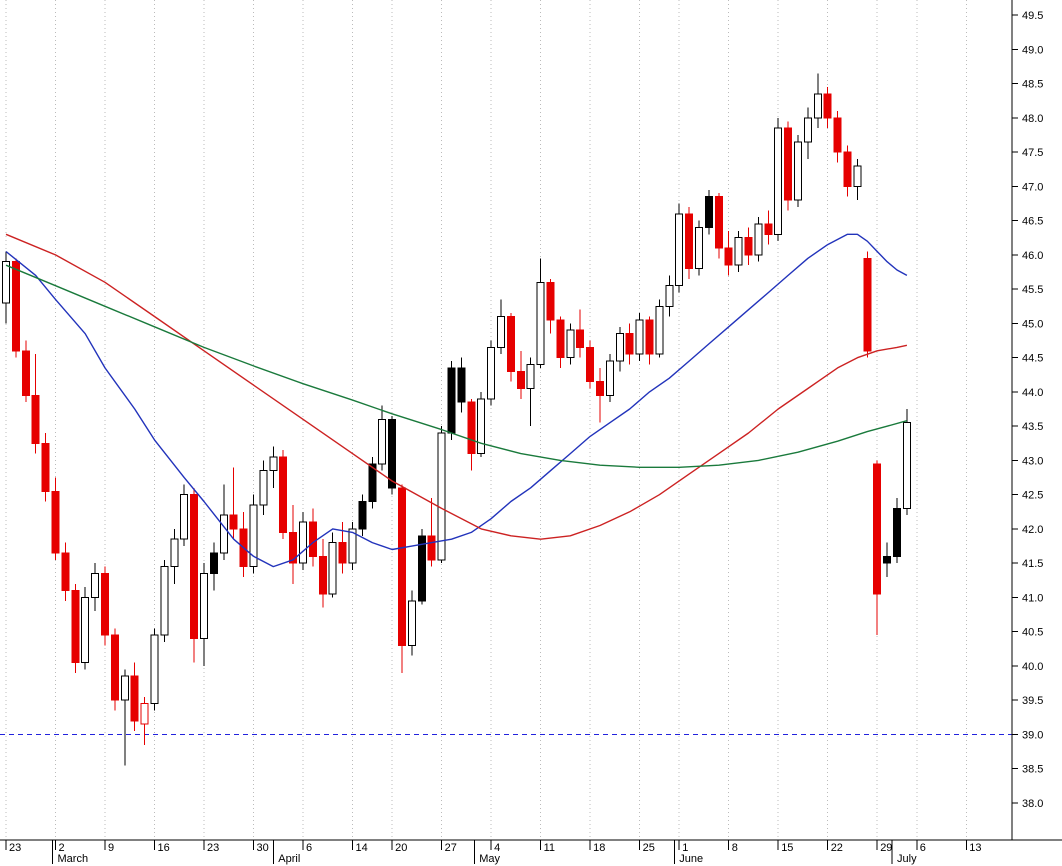  Describe the element at coordinates (1032, 153) in the screenshot. I see `y-axis-label: 47.5` at that location.